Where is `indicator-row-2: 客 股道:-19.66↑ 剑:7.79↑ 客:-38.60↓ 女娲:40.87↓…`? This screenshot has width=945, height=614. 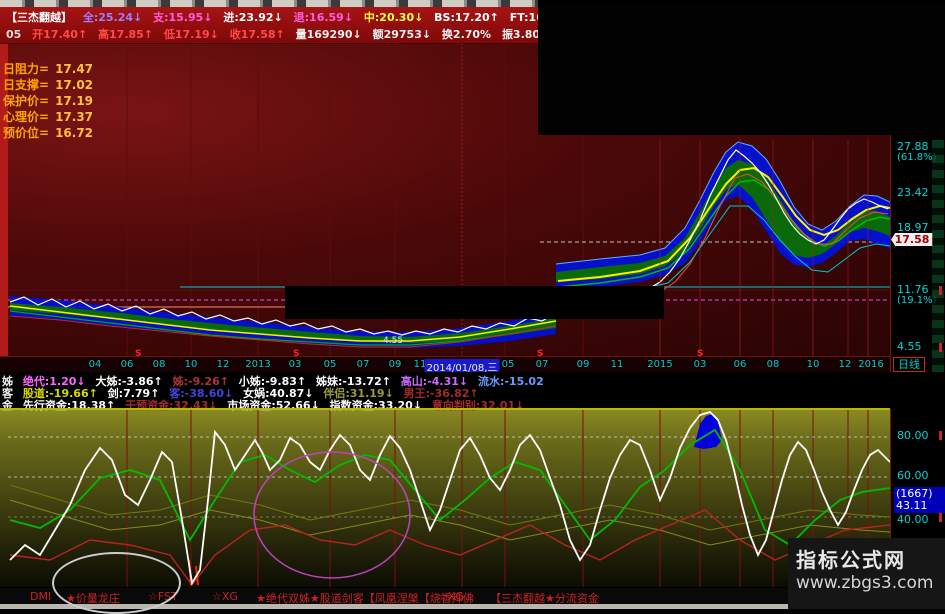 indicator-row-2: 客 股道:-19.66↑ 剑:7.79↑ 客:-38.60↓ 女娲:40.87↓… is located at coordinates (243, 393).